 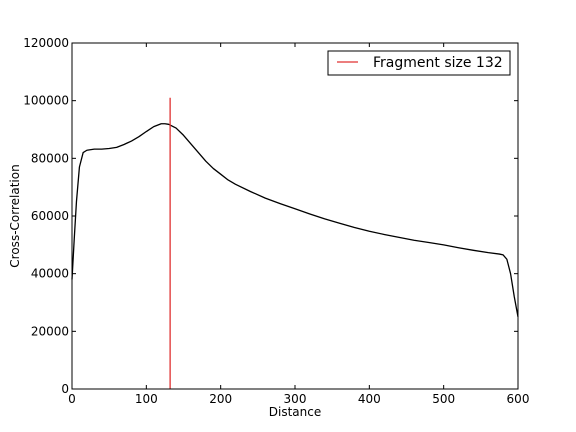 What do you see at coordinates (50, 158) in the screenshot?
I see `y-tick-label: 80000` at bounding box center [50, 158].